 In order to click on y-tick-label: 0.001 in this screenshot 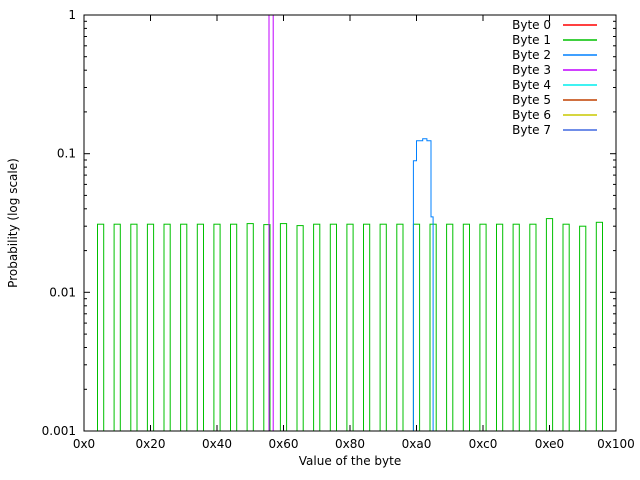, I will do `click(59, 431)`.